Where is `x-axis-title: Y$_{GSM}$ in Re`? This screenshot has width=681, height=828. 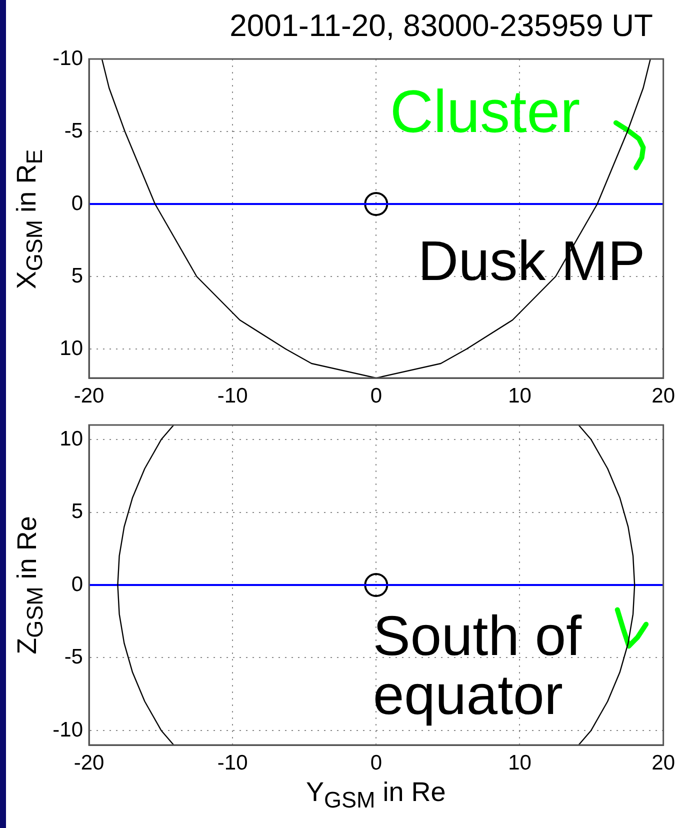 x-axis-title: Y$_{GSM}$ in Re is located at coordinates (376, 794).